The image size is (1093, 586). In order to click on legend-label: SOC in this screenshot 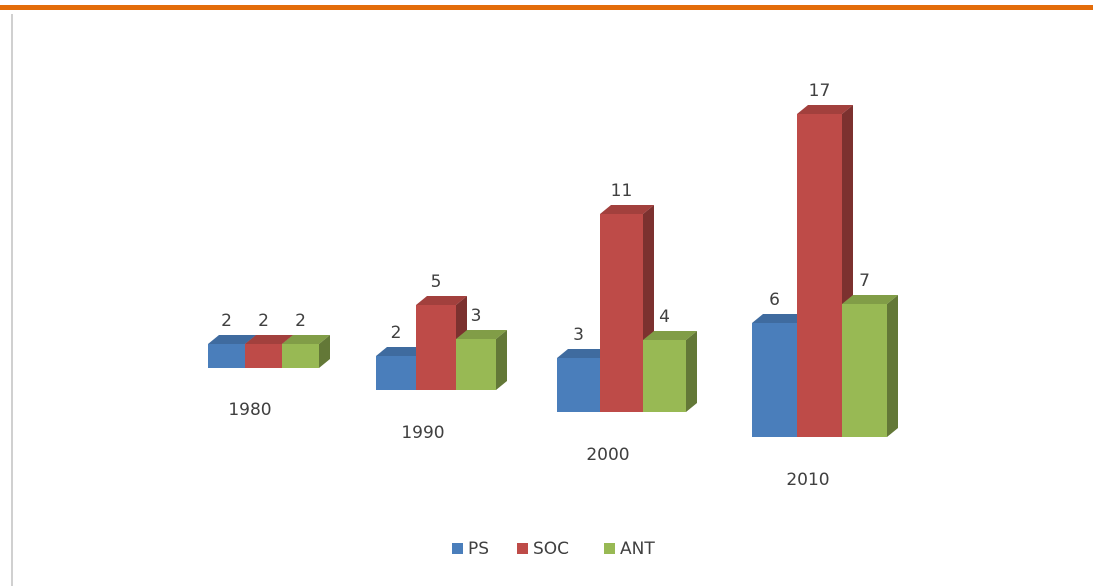, I will do `click(551, 549)`.